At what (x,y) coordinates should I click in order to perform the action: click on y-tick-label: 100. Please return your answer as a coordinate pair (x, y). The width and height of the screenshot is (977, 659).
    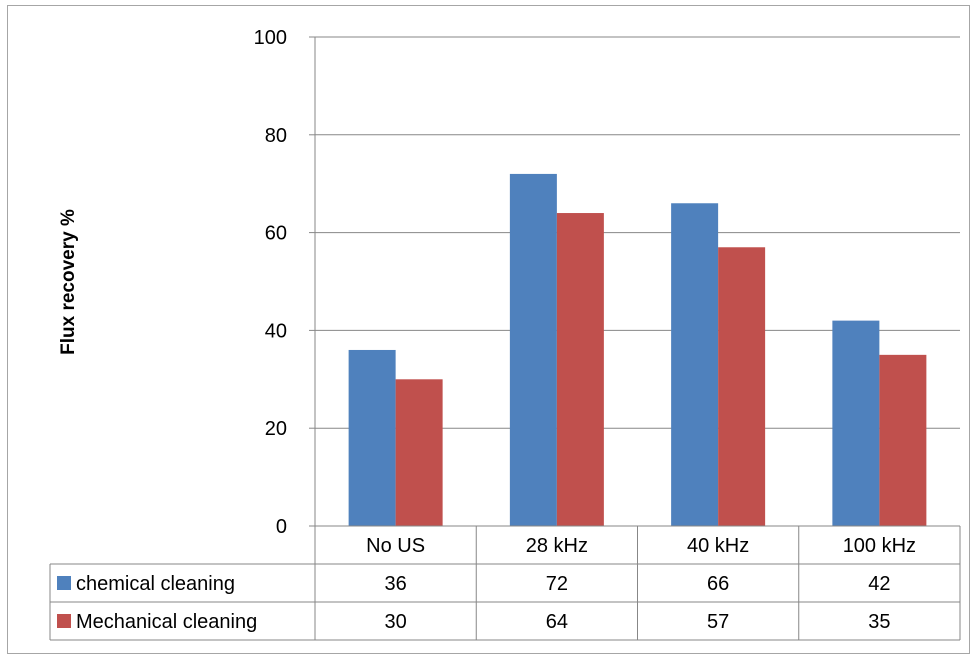
    Looking at the image, I should click on (270, 38).